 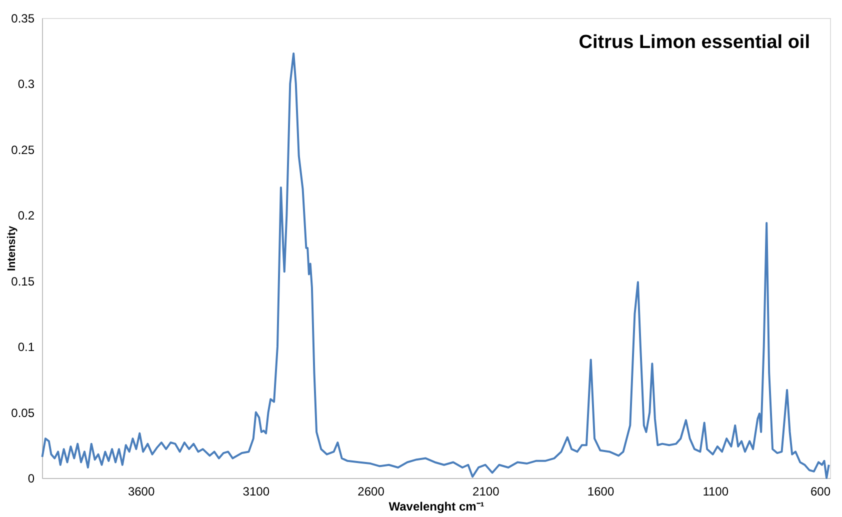 What do you see at coordinates (600, 491) in the screenshot?
I see `x-tick-label: 1600` at bounding box center [600, 491].